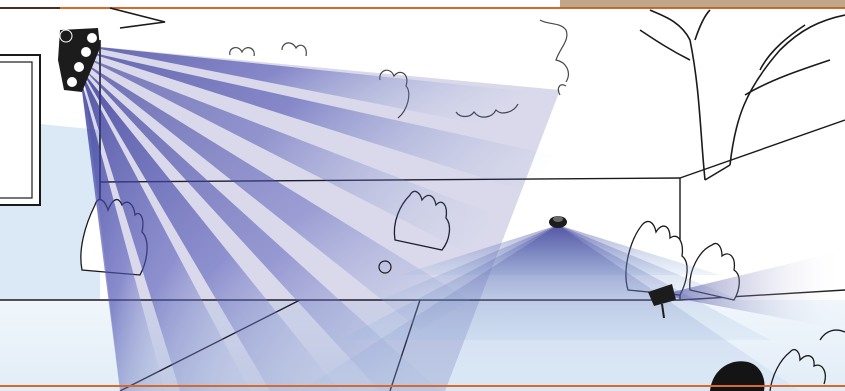 This screenshot has width=845, height=391. I want to click on house-icon, so click(83, 133).